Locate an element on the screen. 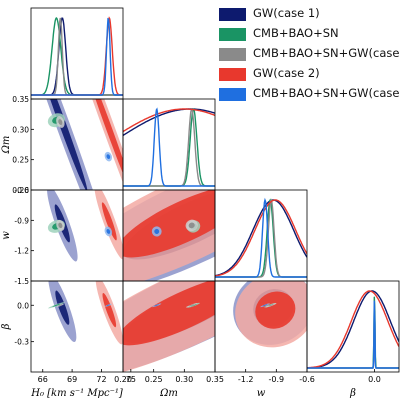 The image size is (401, 401). ytick-label-w: -1.5 is located at coordinates (21, 281).